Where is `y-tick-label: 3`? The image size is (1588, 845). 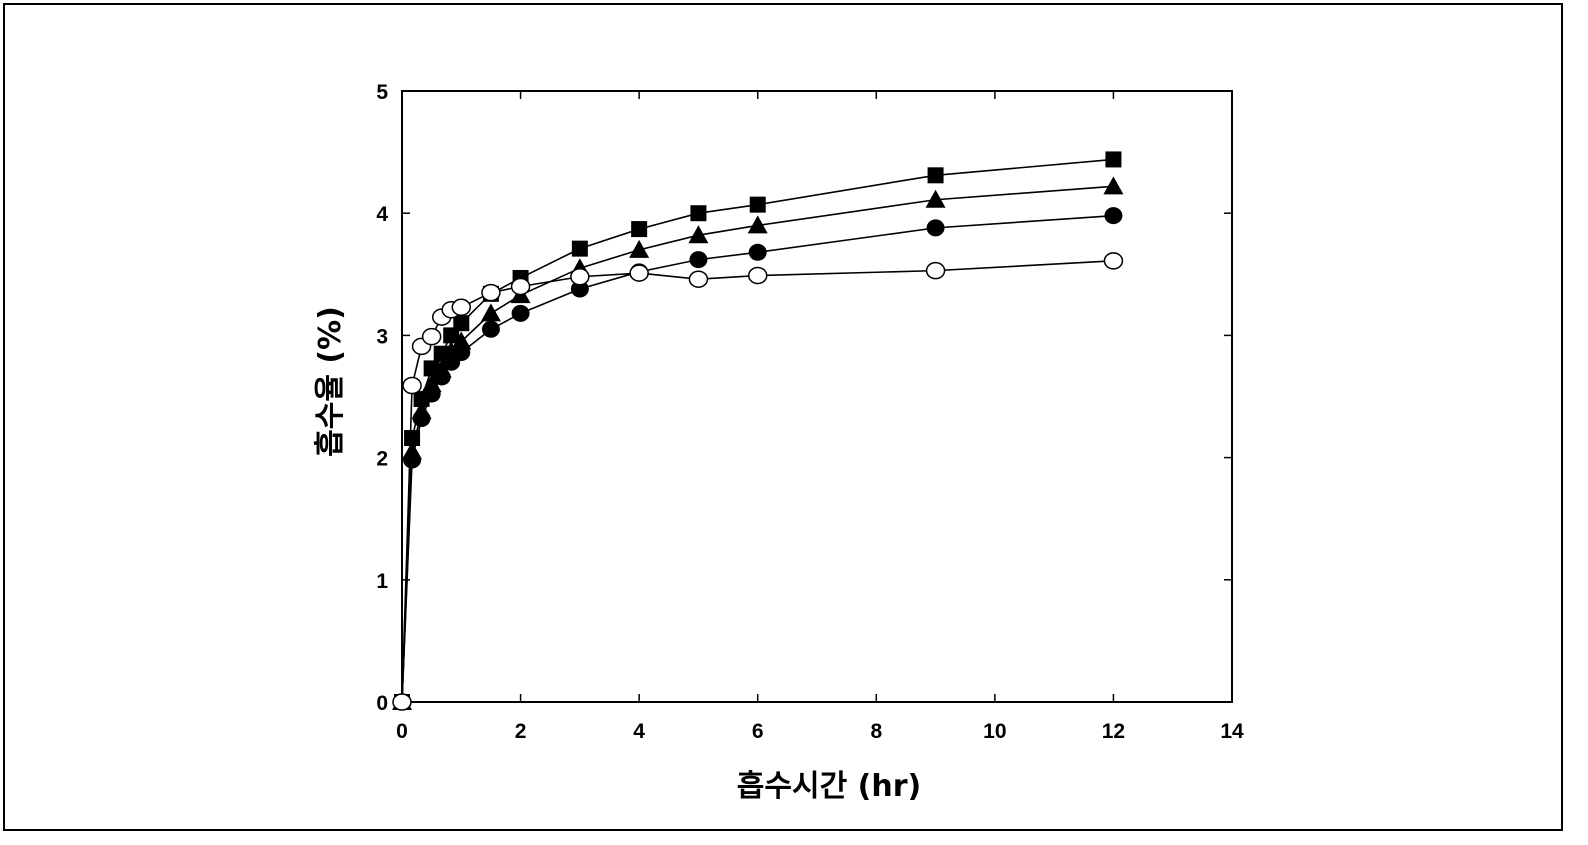 y-tick-label: 3 is located at coordinates (382, 336).